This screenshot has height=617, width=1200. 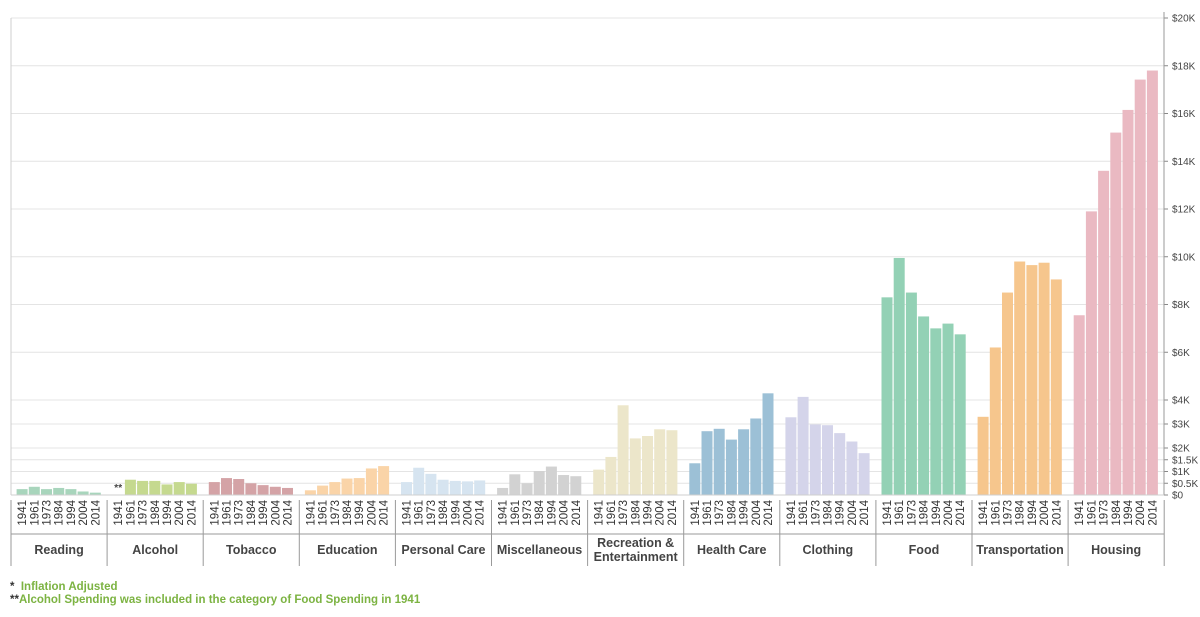 What do you see at coordinates (1185, 484) in the screenshot?
I see `y-tick-label: $0.5K` at bounding box center [1185, 484].